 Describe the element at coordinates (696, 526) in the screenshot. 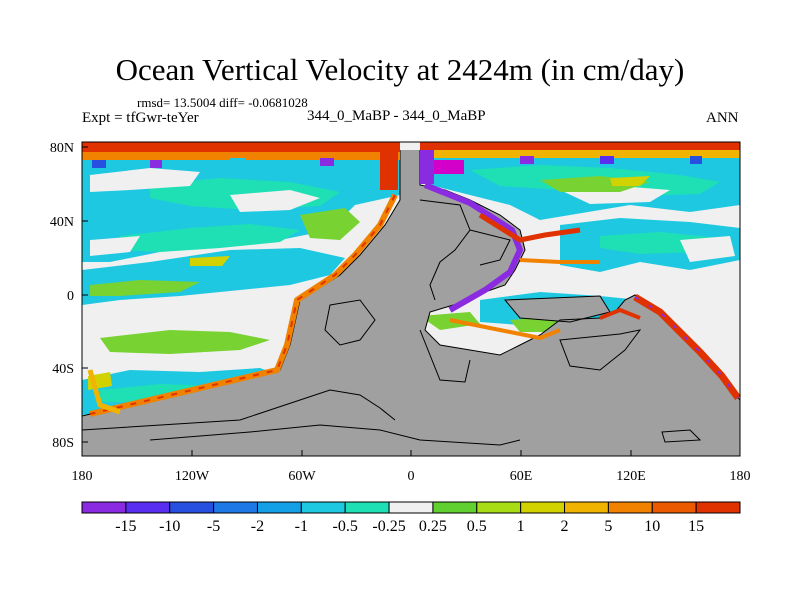

I see `colorbar-label: 15` at that location.